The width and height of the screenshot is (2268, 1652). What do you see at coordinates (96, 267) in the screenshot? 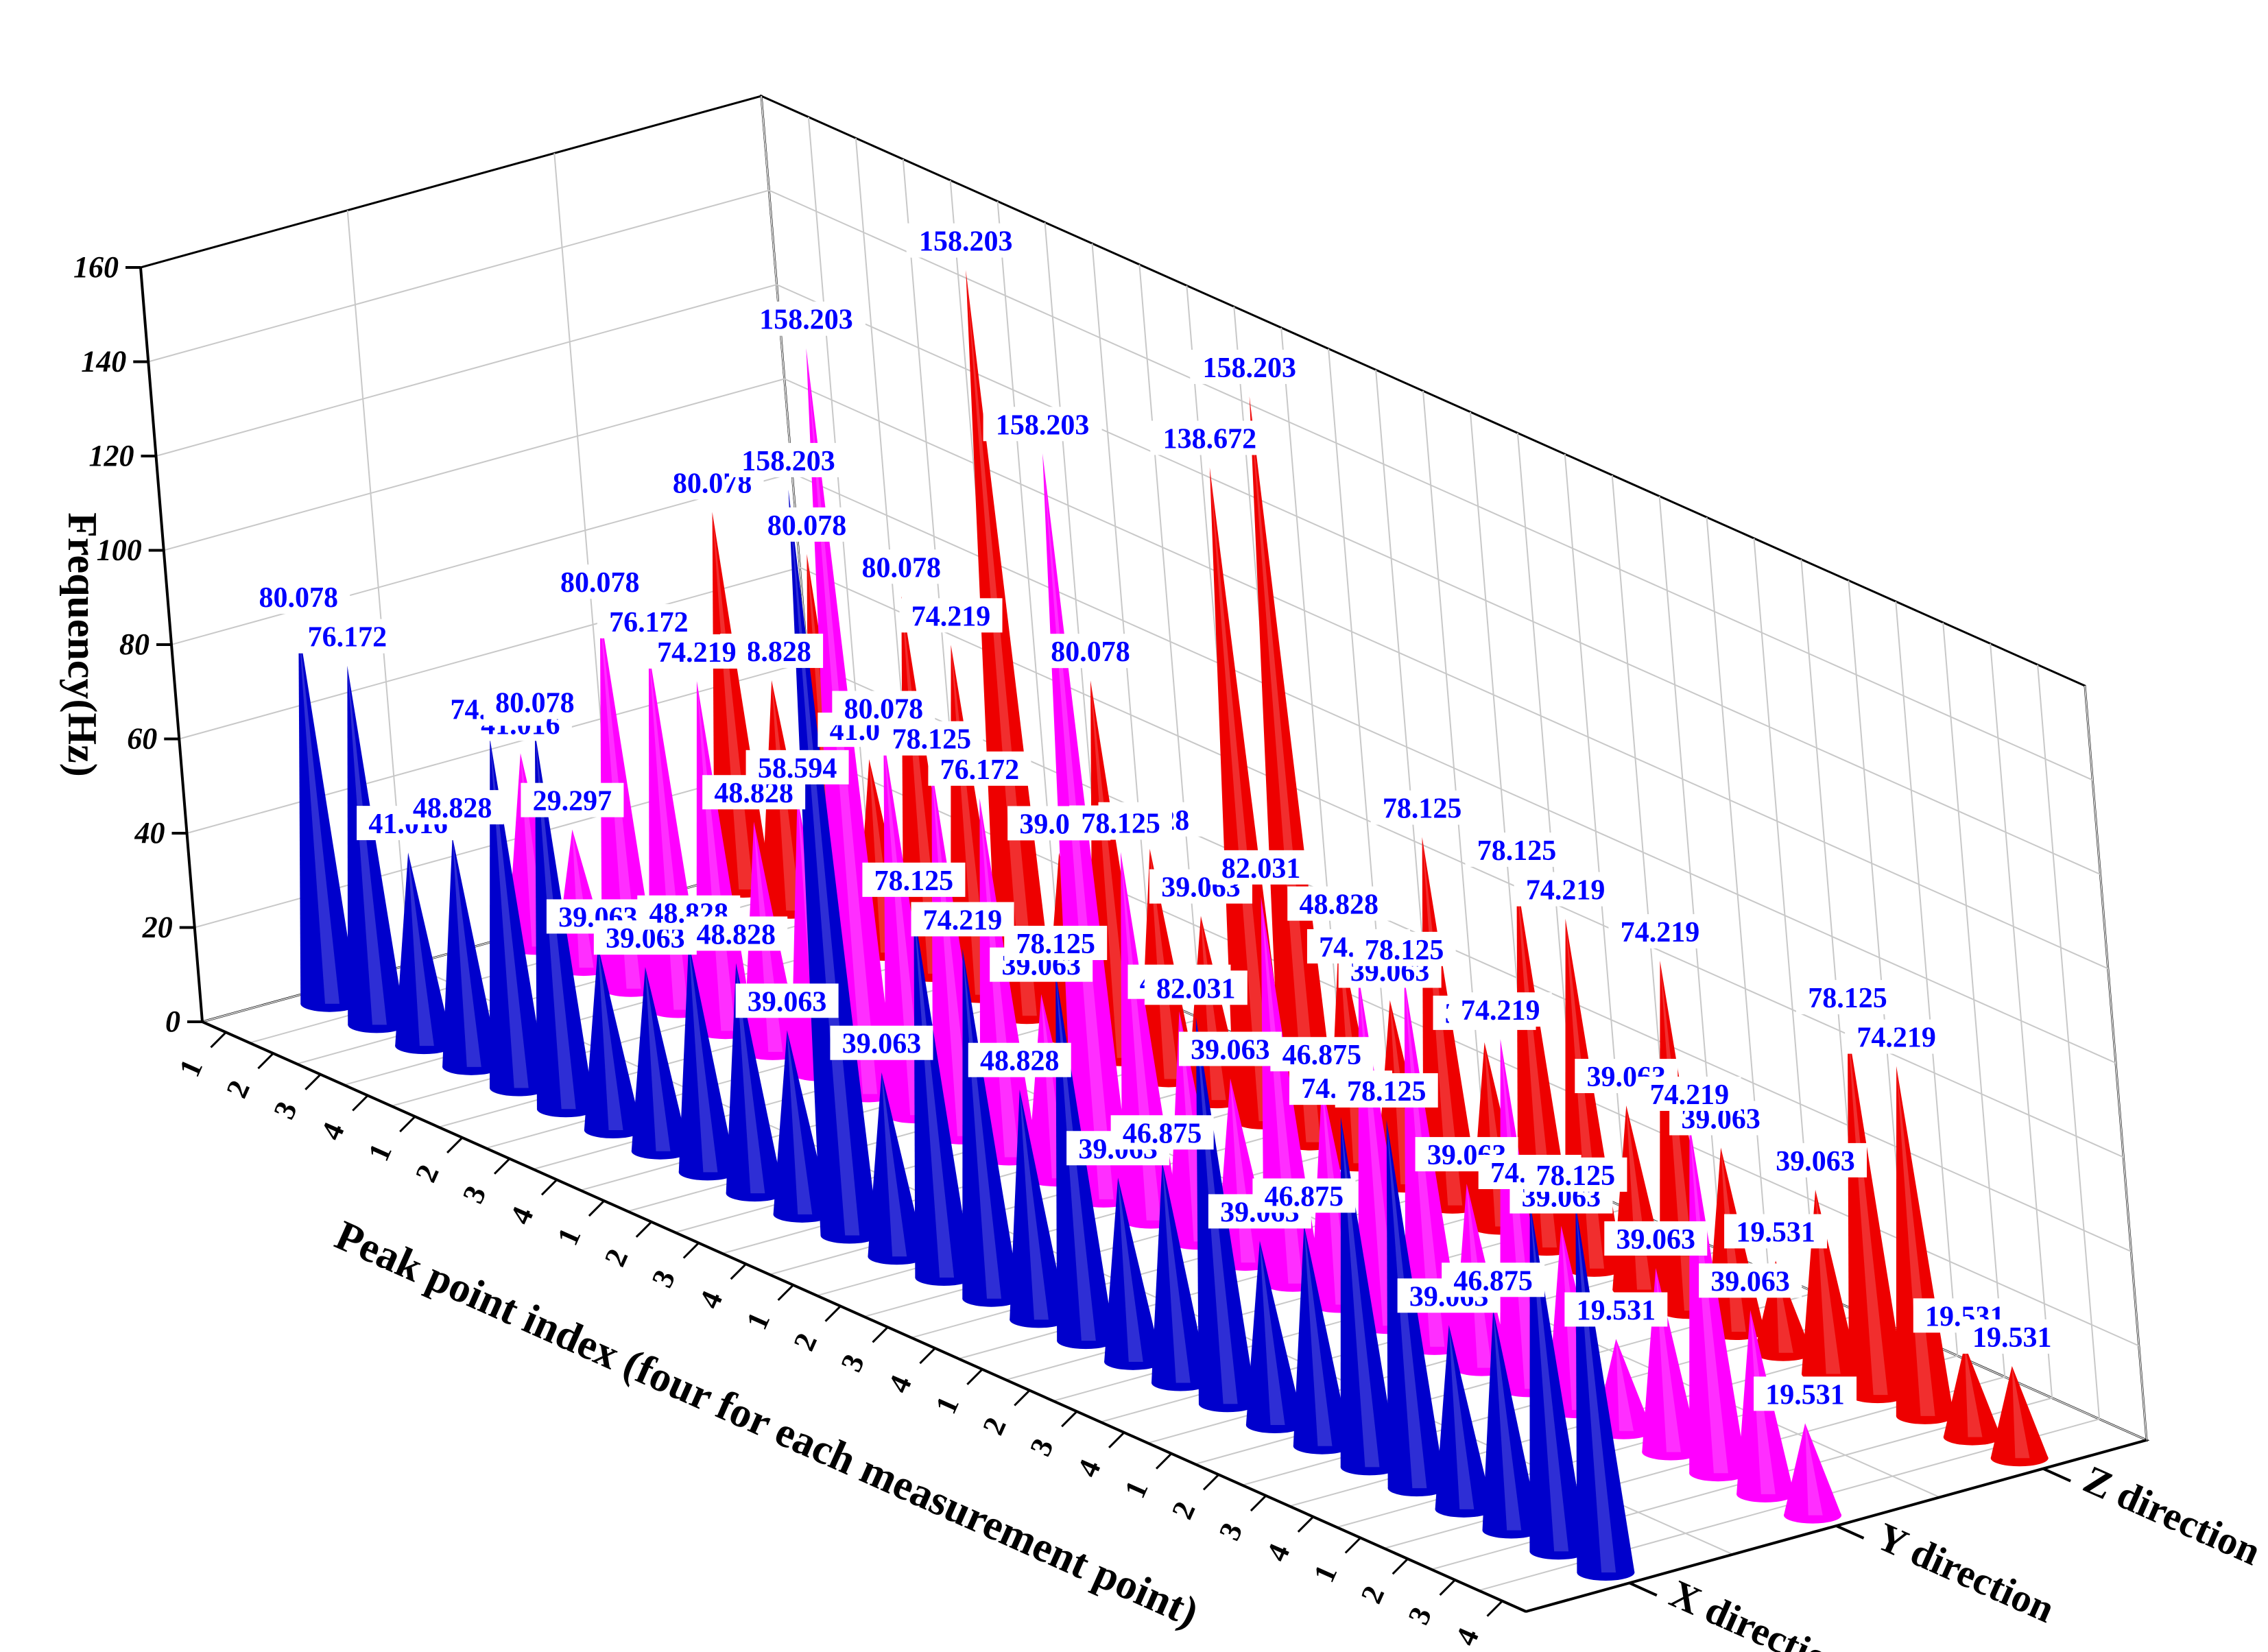
I see `z-tick-label: 160` at bounding box center [96, 267].